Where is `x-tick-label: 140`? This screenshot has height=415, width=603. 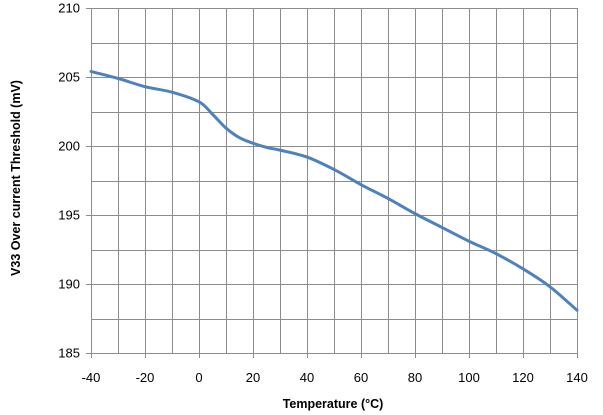 x-tick-label: 140 is located at coordinates (577, 377).